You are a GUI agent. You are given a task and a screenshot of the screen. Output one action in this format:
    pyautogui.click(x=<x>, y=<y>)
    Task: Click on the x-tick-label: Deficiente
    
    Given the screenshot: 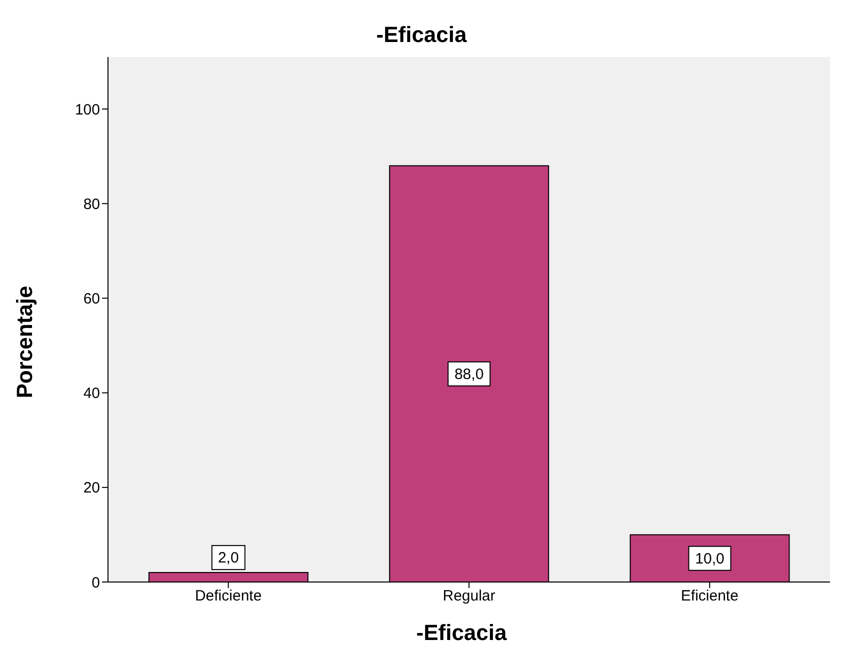 What is the action you would take?
    pyautogui.click(x=228, y=596)
    